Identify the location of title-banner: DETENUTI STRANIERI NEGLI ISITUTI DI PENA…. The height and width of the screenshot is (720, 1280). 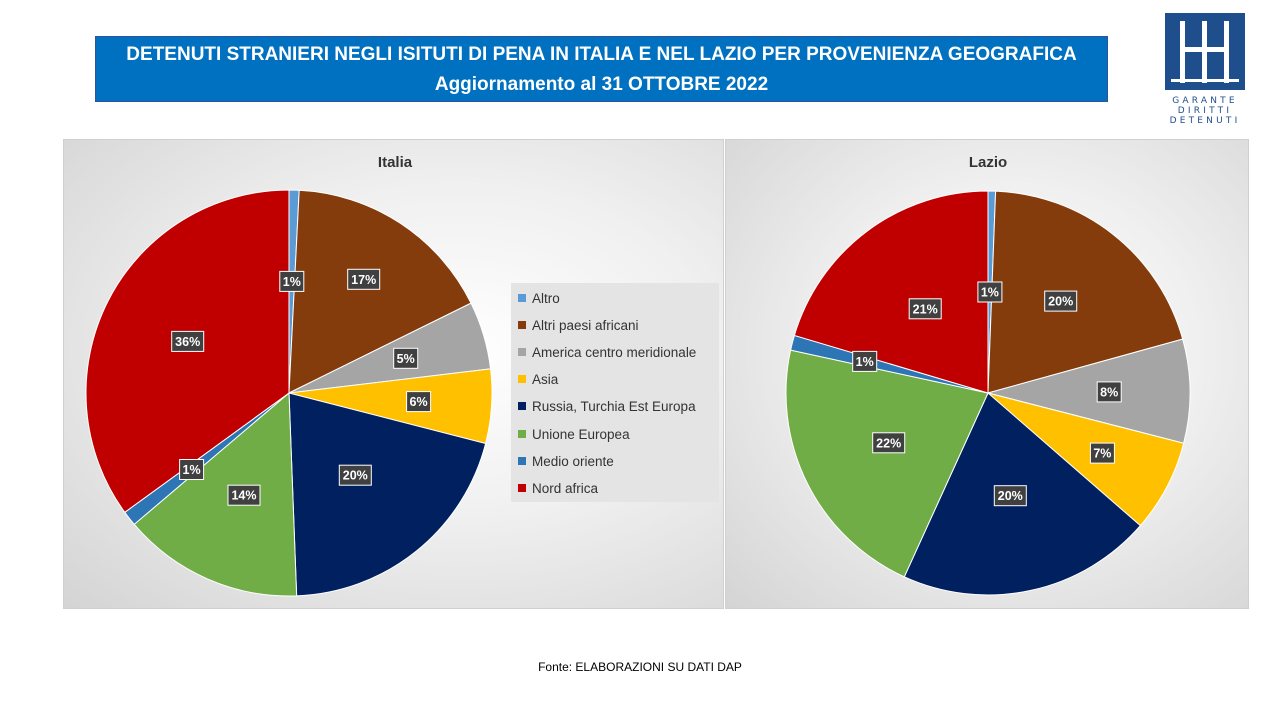
(601, 69).